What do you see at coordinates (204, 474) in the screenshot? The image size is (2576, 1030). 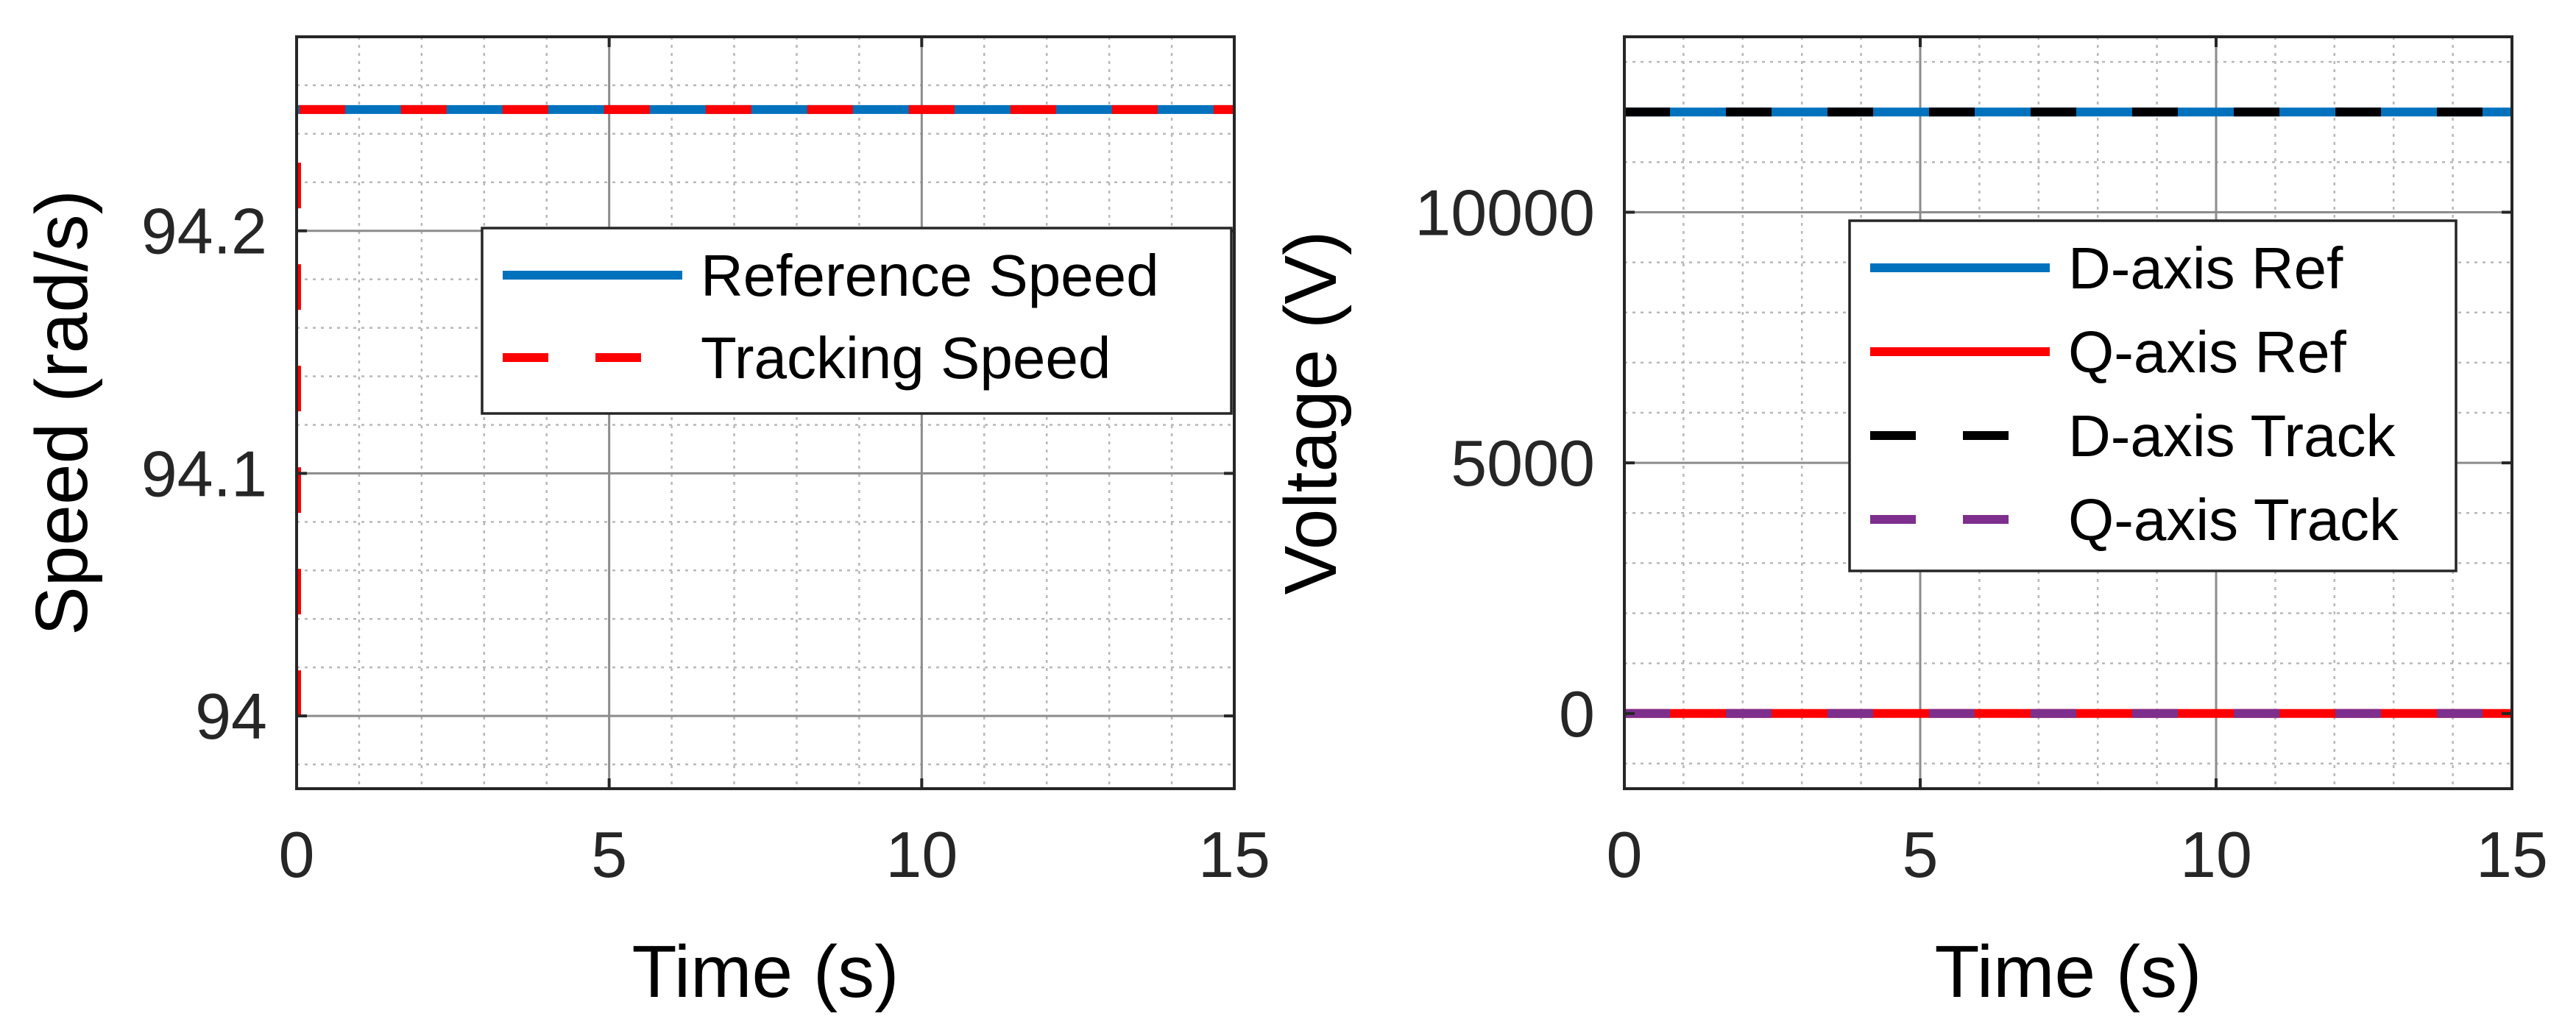 I see `y-tick-label: 94.1` at bounding box center [204, 474].